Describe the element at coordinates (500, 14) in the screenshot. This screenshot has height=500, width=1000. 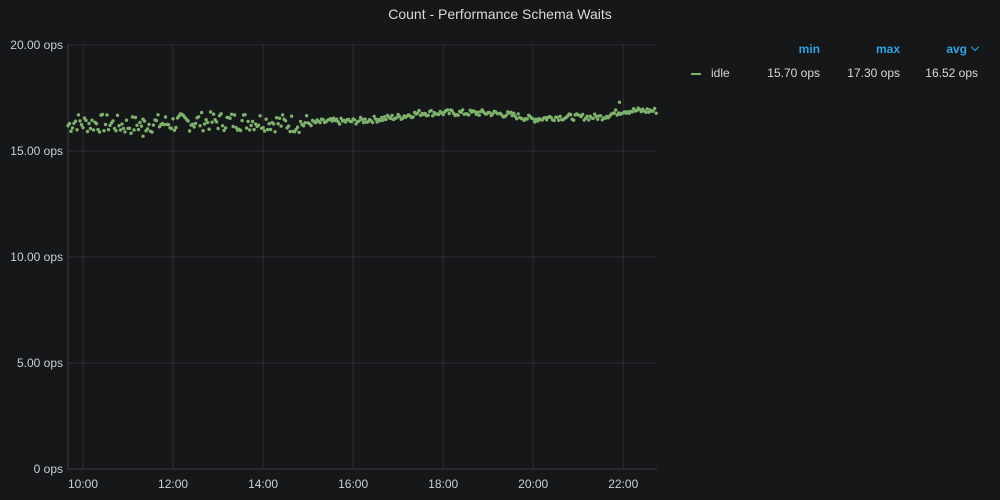
I see `panel-title: Count - Performance Schema Waits` at that location.